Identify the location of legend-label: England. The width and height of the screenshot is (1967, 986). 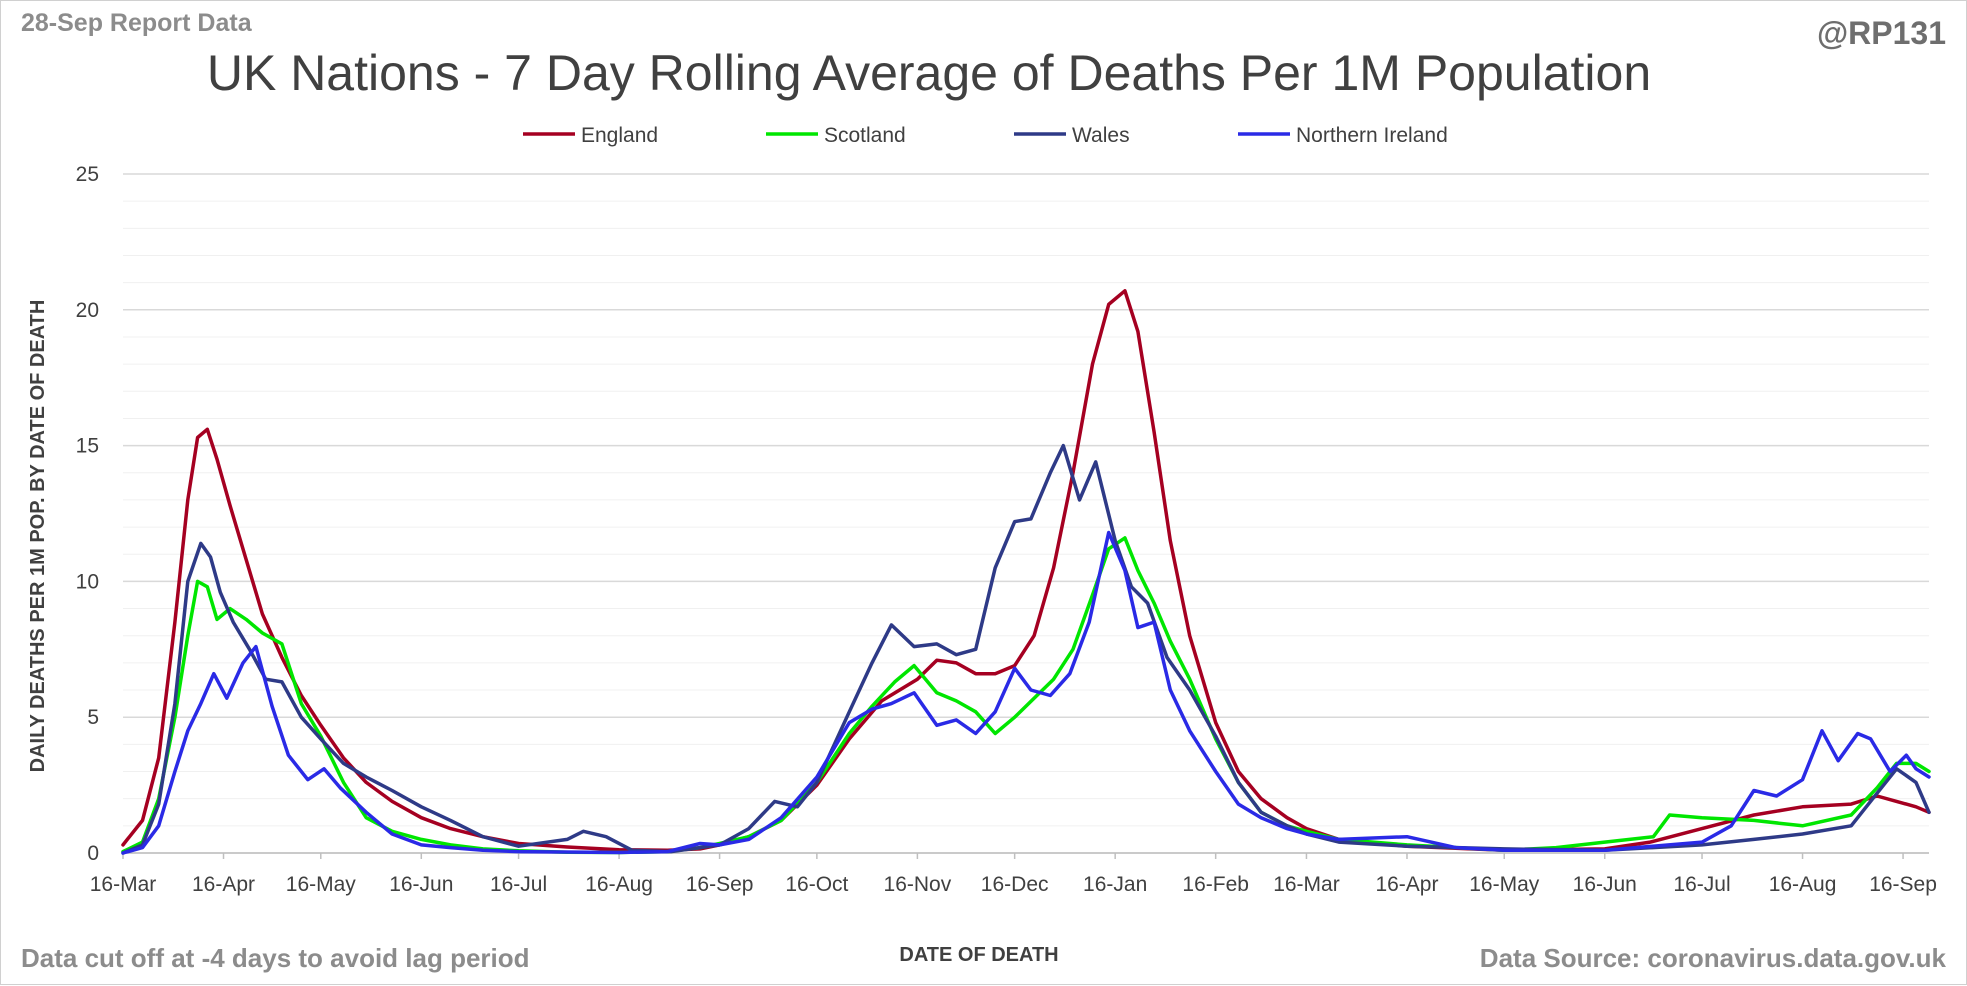
(619, 135).